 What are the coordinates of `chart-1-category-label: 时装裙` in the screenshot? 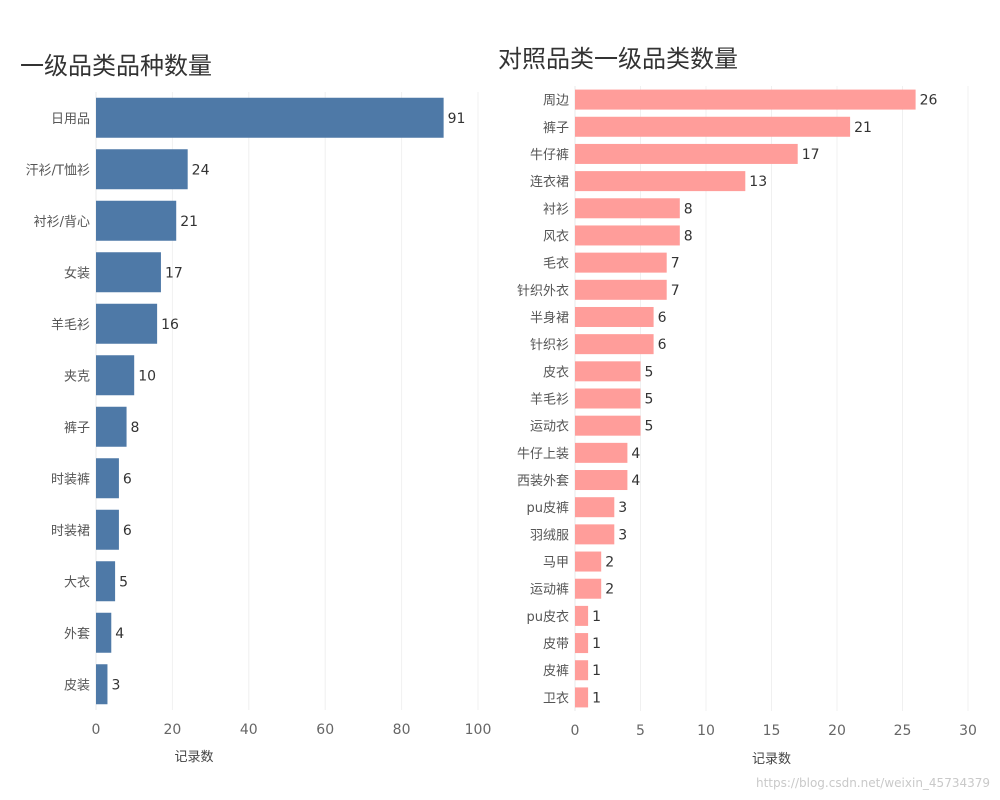 It's located at (70, 531).